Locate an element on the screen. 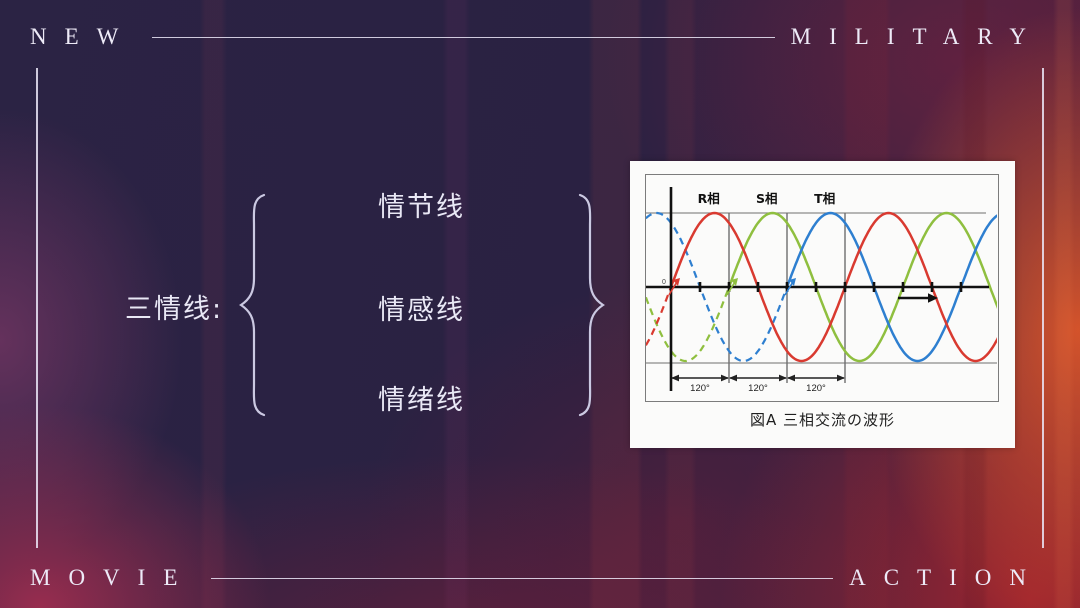  right-brace is located at coordinates (591, 305).